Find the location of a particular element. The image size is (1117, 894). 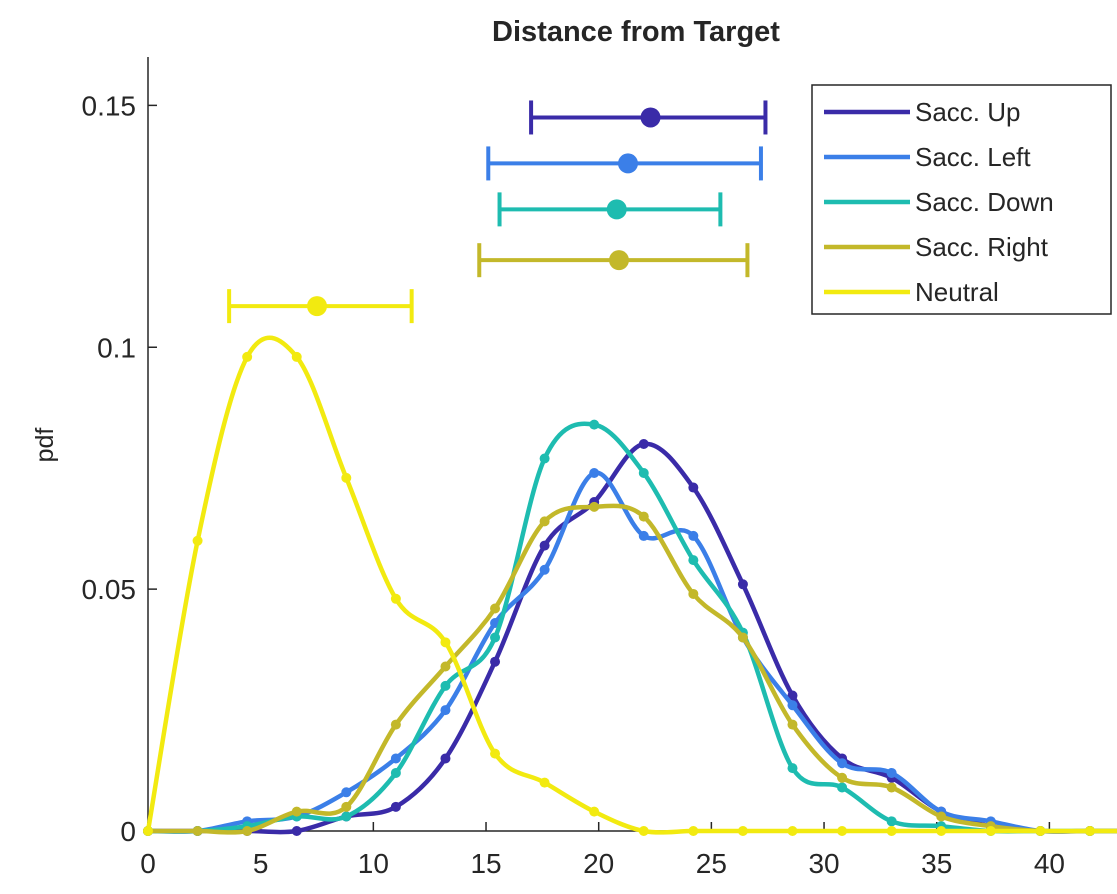

x-tick-label: 25 is located at coordinates (711, 863).